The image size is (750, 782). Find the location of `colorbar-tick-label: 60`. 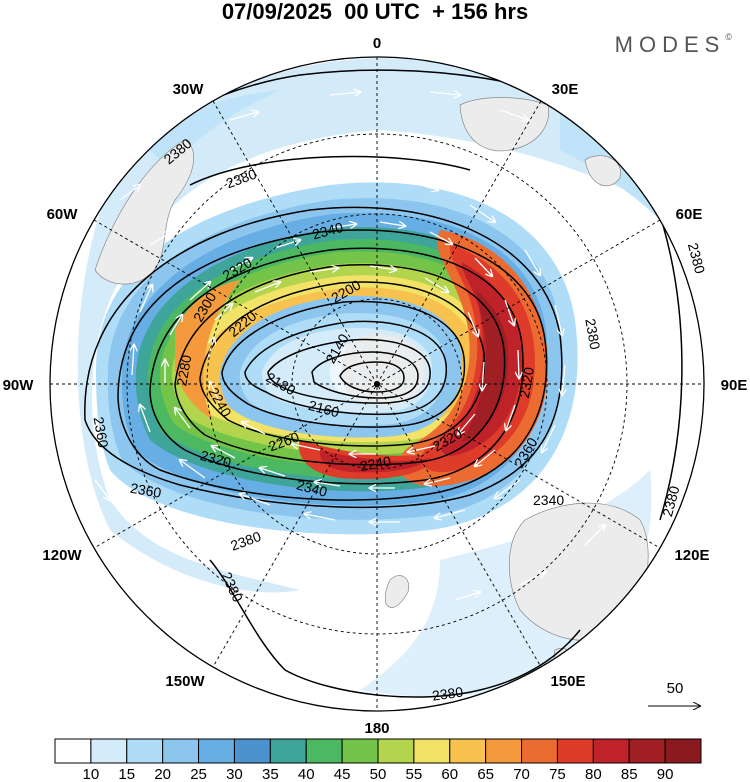

colorbar-tick-label: 60 is located at coordinates (449, 774).